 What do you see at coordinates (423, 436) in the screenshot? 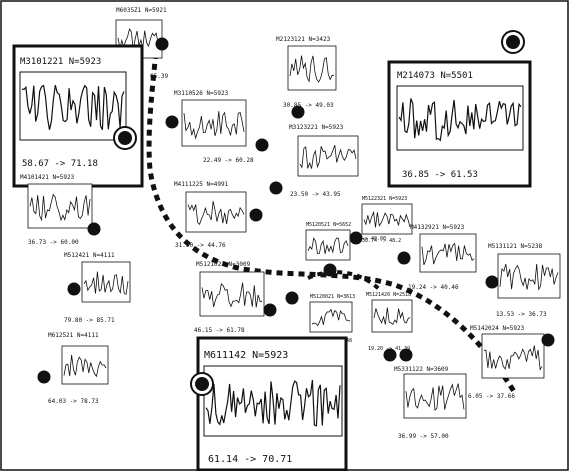
I see `panel-range: 36.99 -> 57.00` at bounding box center [423, 436].